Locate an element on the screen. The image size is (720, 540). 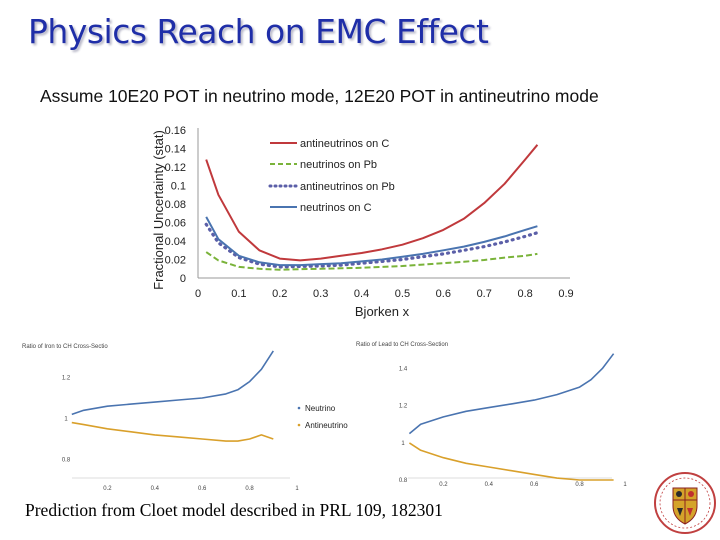
iron-y-tick-label: 1.2 is located at coordinates (66, 379).